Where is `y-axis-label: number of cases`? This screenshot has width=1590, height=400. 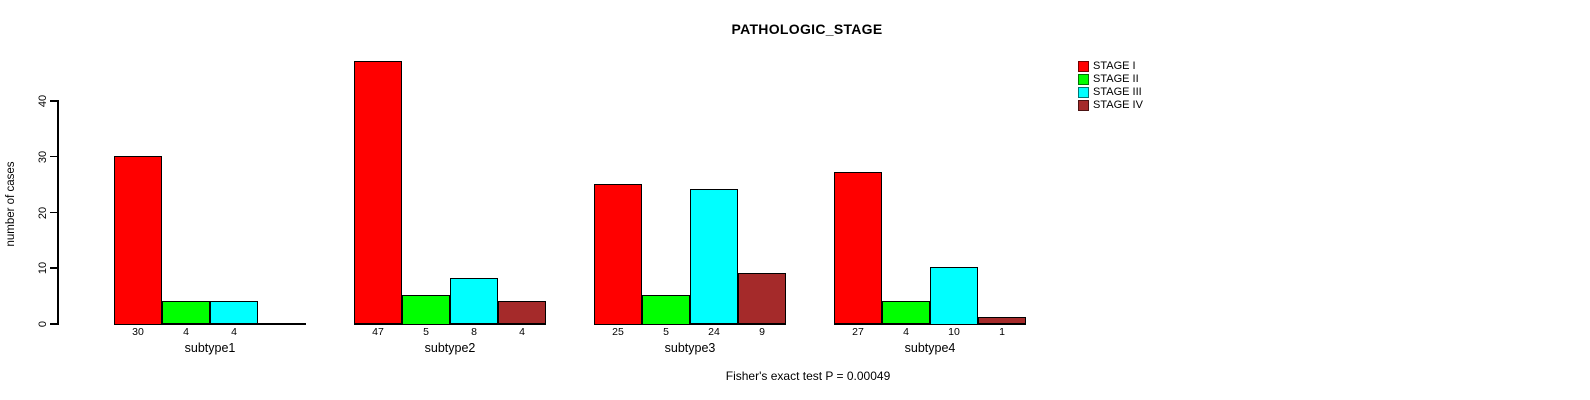 y-axis-label: number of cases is located at coordinates (11, 204).